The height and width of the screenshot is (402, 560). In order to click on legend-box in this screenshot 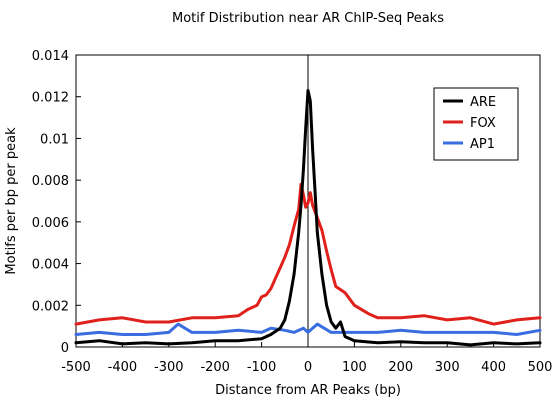, I will do `click(476, 124)`.